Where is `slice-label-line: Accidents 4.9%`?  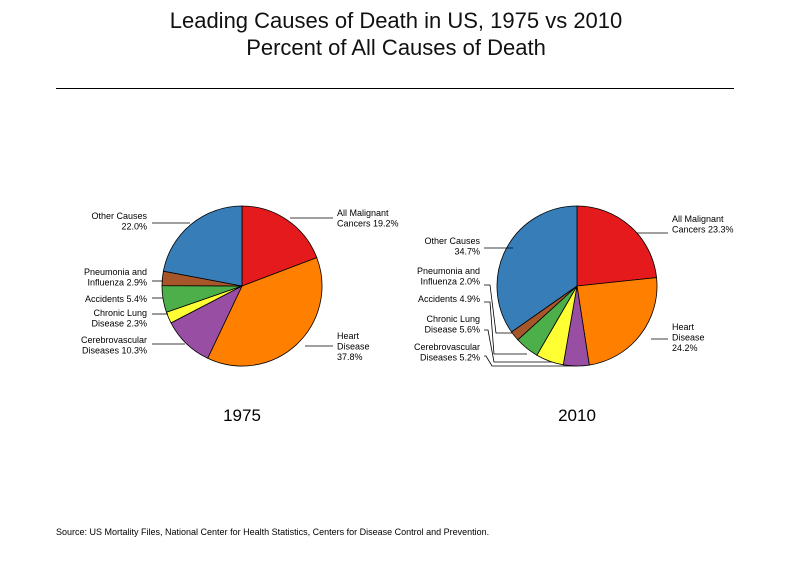
slice-label-line: Accidents 4.9% is located at coordinates (449, 299).